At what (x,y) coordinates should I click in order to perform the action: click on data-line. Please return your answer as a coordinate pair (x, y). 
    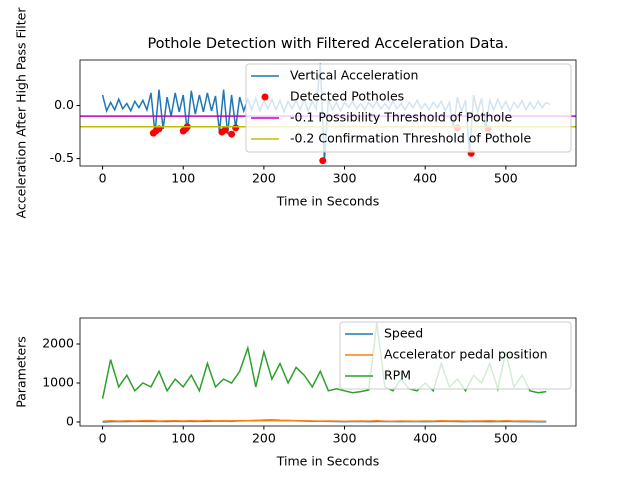
    Looking at the image, I should click on (324, 421).